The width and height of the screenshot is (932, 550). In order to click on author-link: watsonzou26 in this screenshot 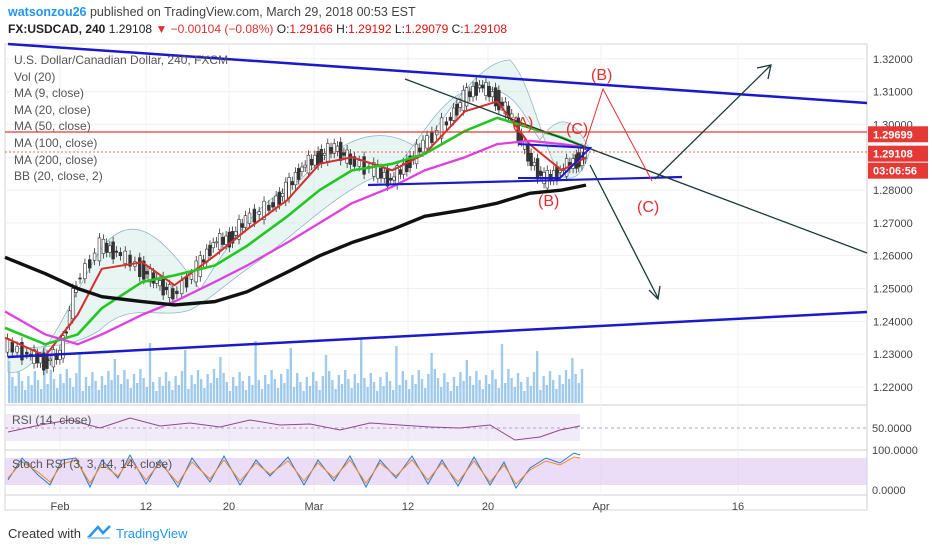, I will do `click(47, 12)`.